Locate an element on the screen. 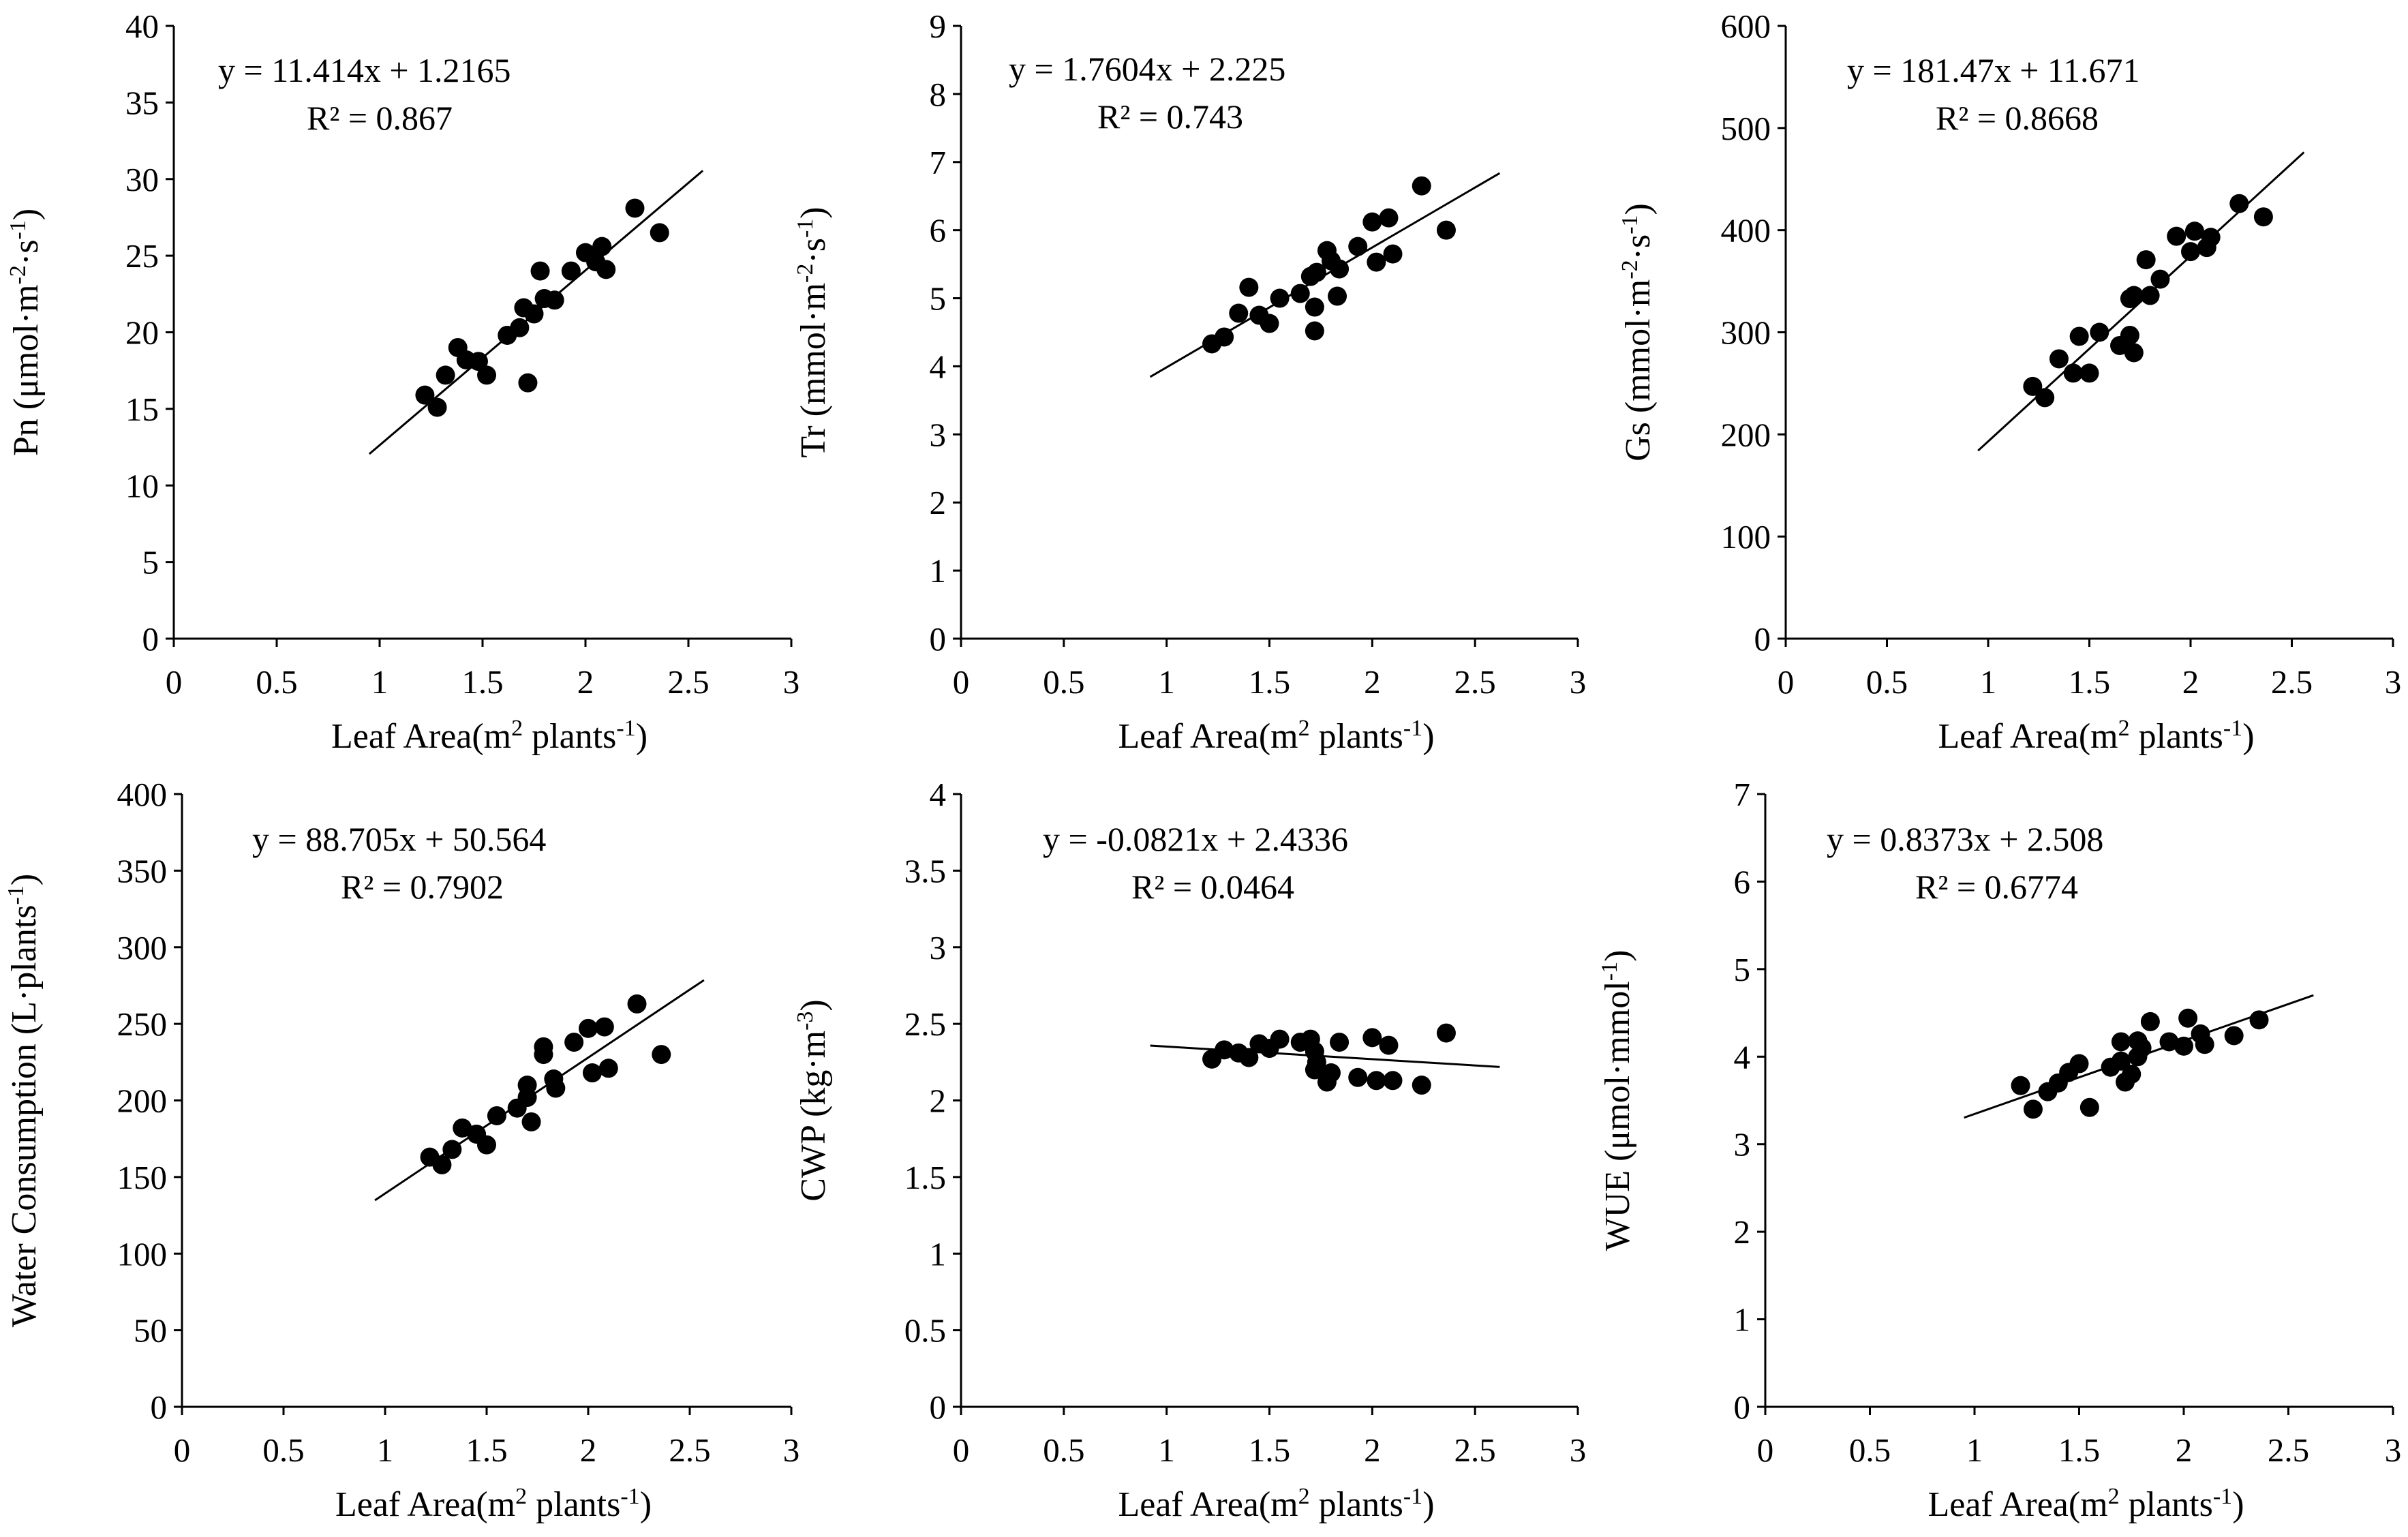  y-tick-label: 15 is located at coordinates (142, 409).